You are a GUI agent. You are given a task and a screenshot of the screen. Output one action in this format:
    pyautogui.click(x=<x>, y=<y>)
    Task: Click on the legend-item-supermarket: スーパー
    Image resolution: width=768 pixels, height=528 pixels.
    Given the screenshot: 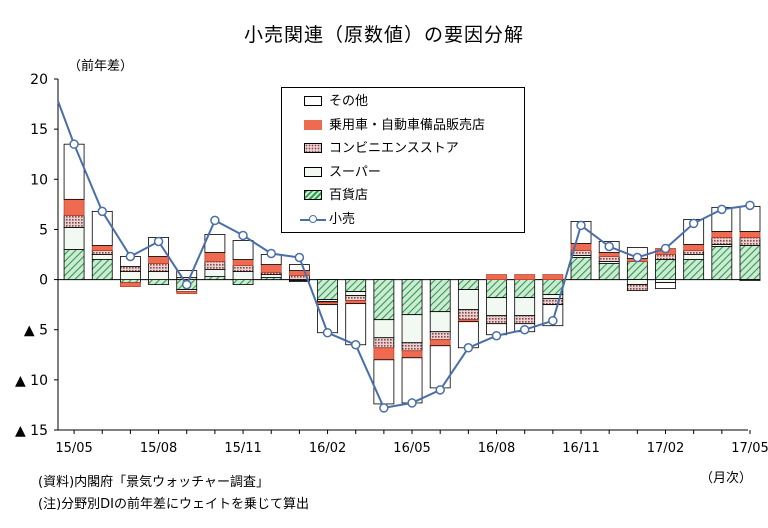 What is the action you would take?
    pyautogui.click(x=403, y=173)
    